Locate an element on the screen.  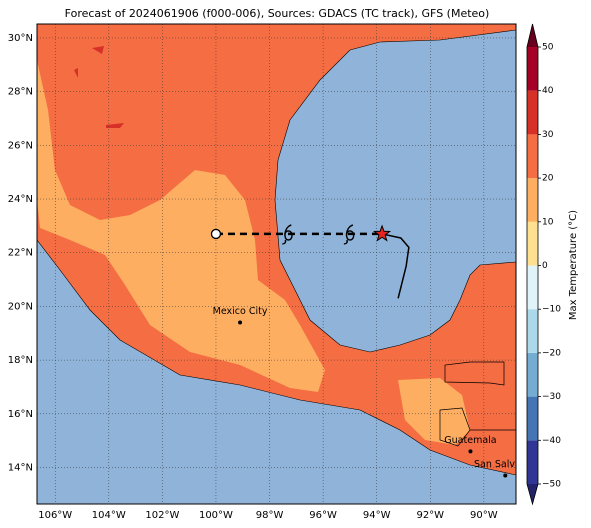
colorbar-tick-label: 40 is located at coordinates (548, 91).